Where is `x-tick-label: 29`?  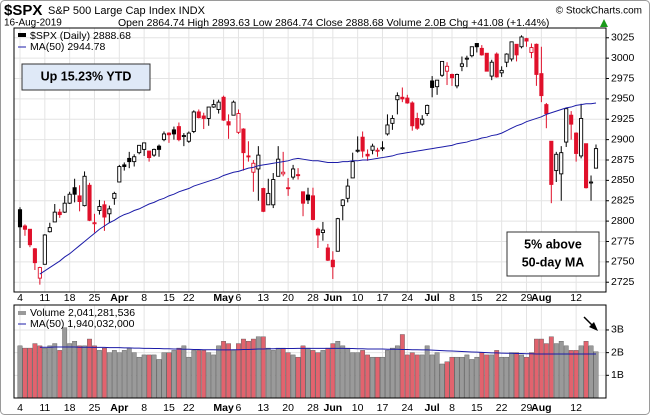 x-tick-label: 29 is located at coordinates (527, 408).